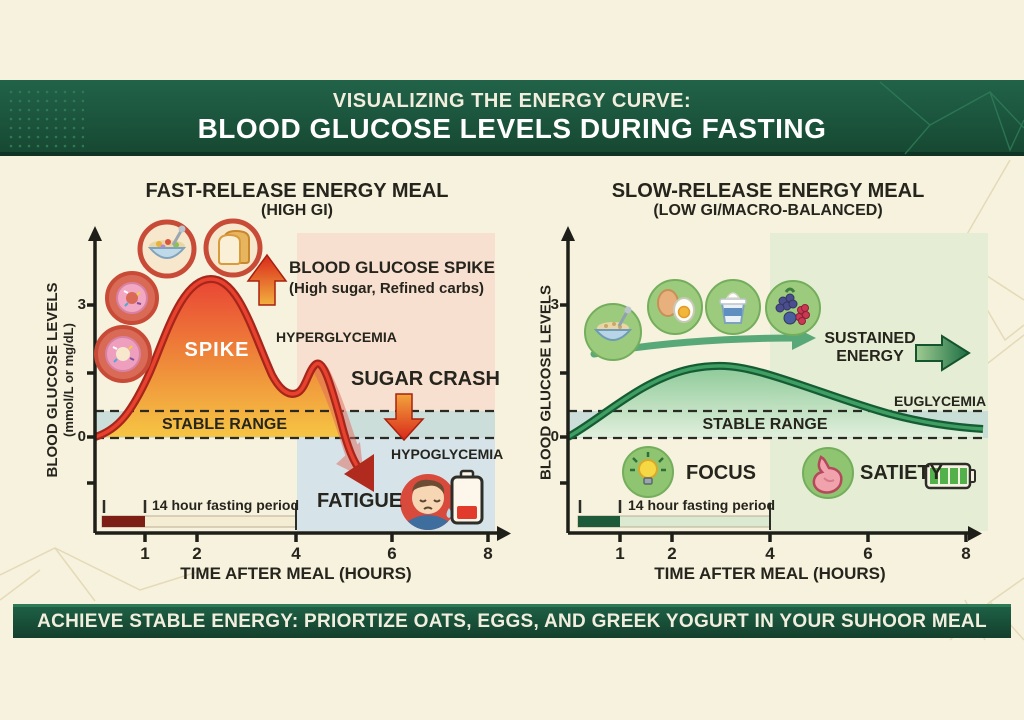 The width and height of the screenshot is (1024, 720). Describe the element at coordinates (428, 502) in the screenshot. I see `tired-face-icon` at that location.